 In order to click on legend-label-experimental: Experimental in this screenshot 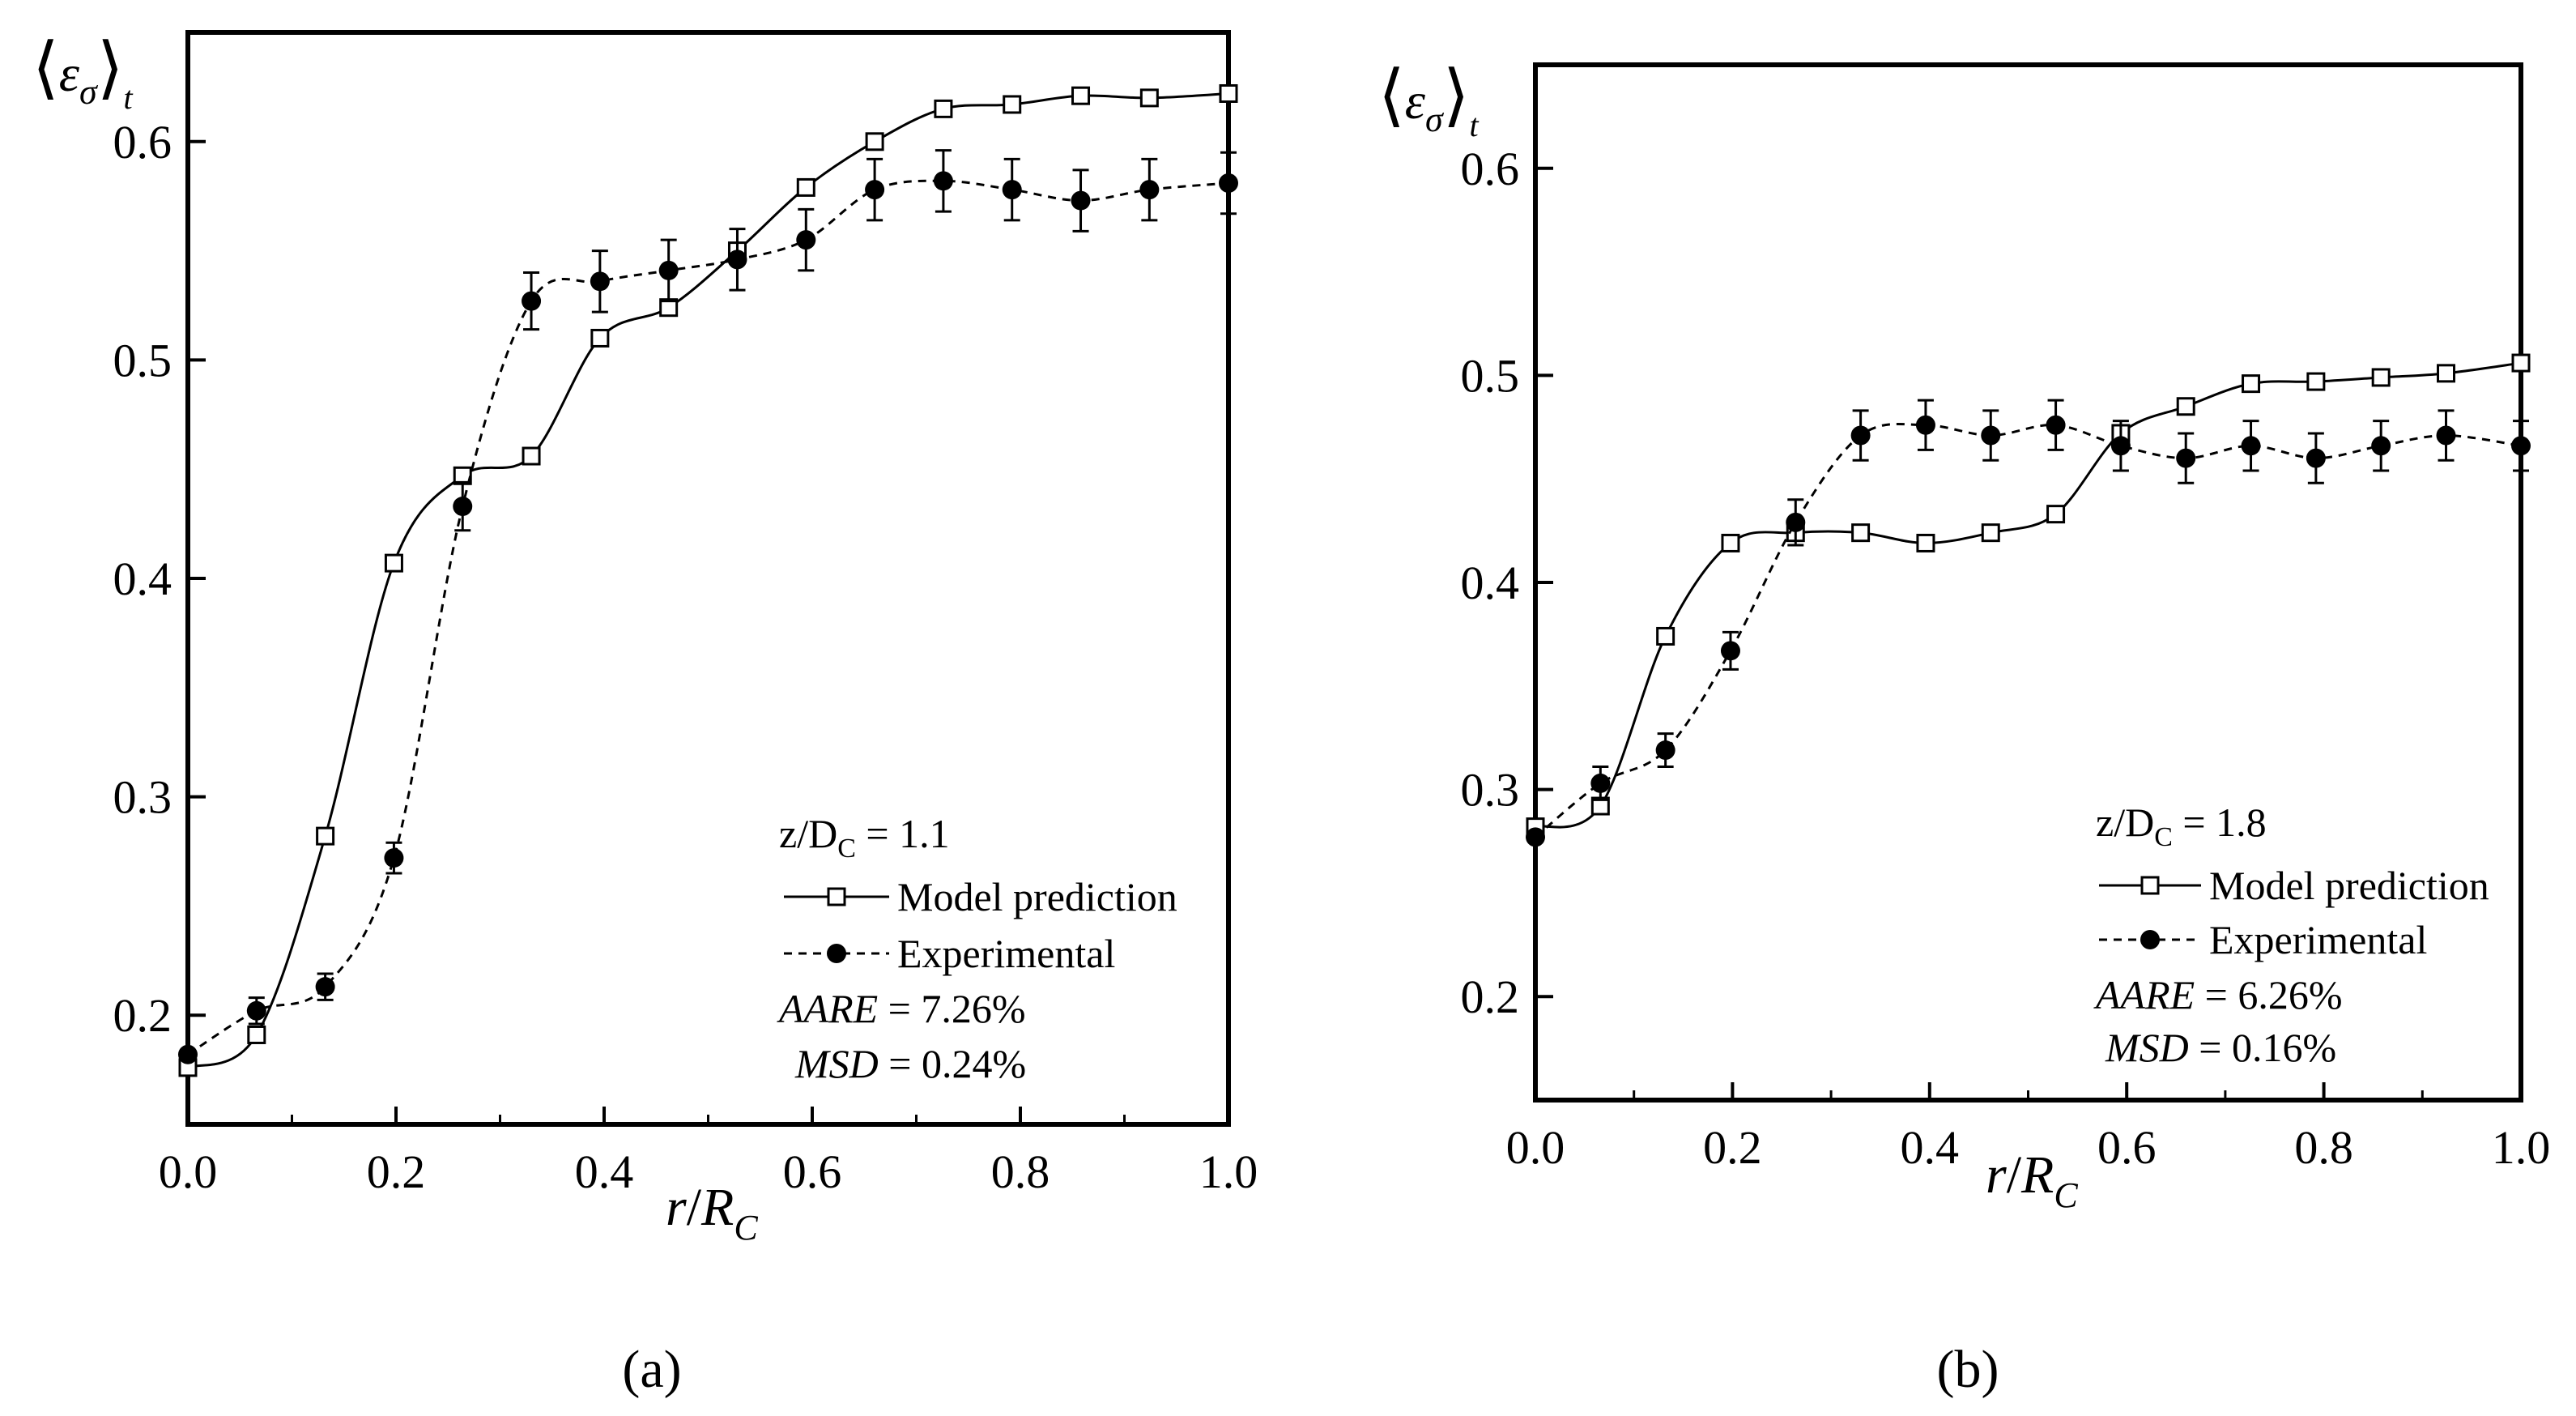, I will do `click(1006, 953)`.